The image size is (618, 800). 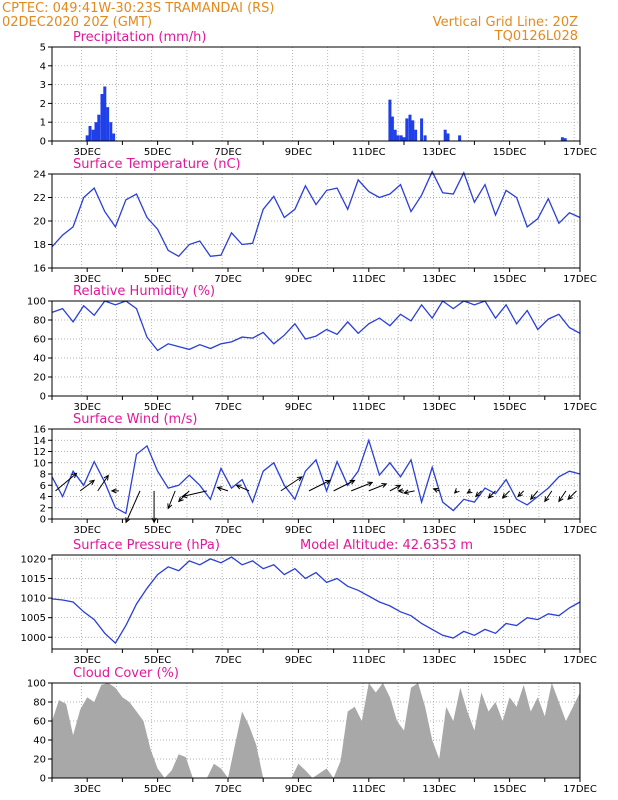 I want to click on temp-line, so click(x=316, y=214).